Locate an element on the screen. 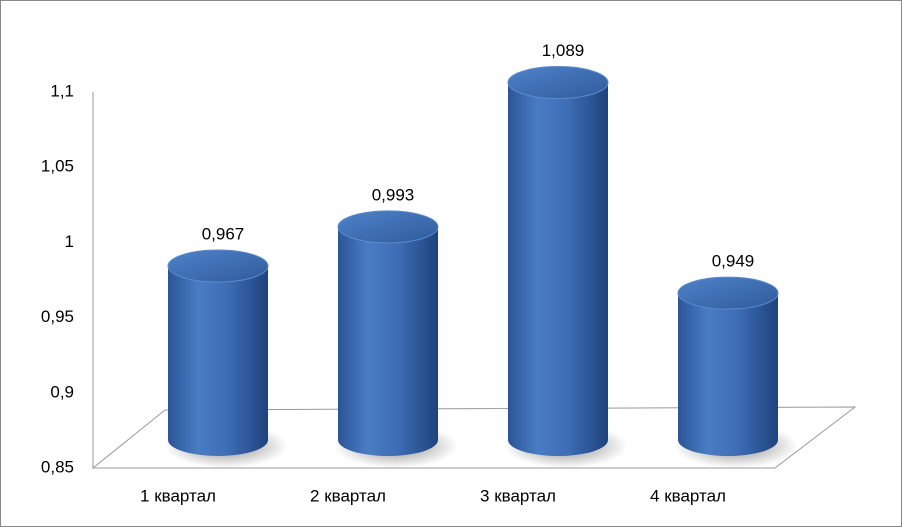  x-tick-label: 1 квартал is located at coordinates (178, 495).